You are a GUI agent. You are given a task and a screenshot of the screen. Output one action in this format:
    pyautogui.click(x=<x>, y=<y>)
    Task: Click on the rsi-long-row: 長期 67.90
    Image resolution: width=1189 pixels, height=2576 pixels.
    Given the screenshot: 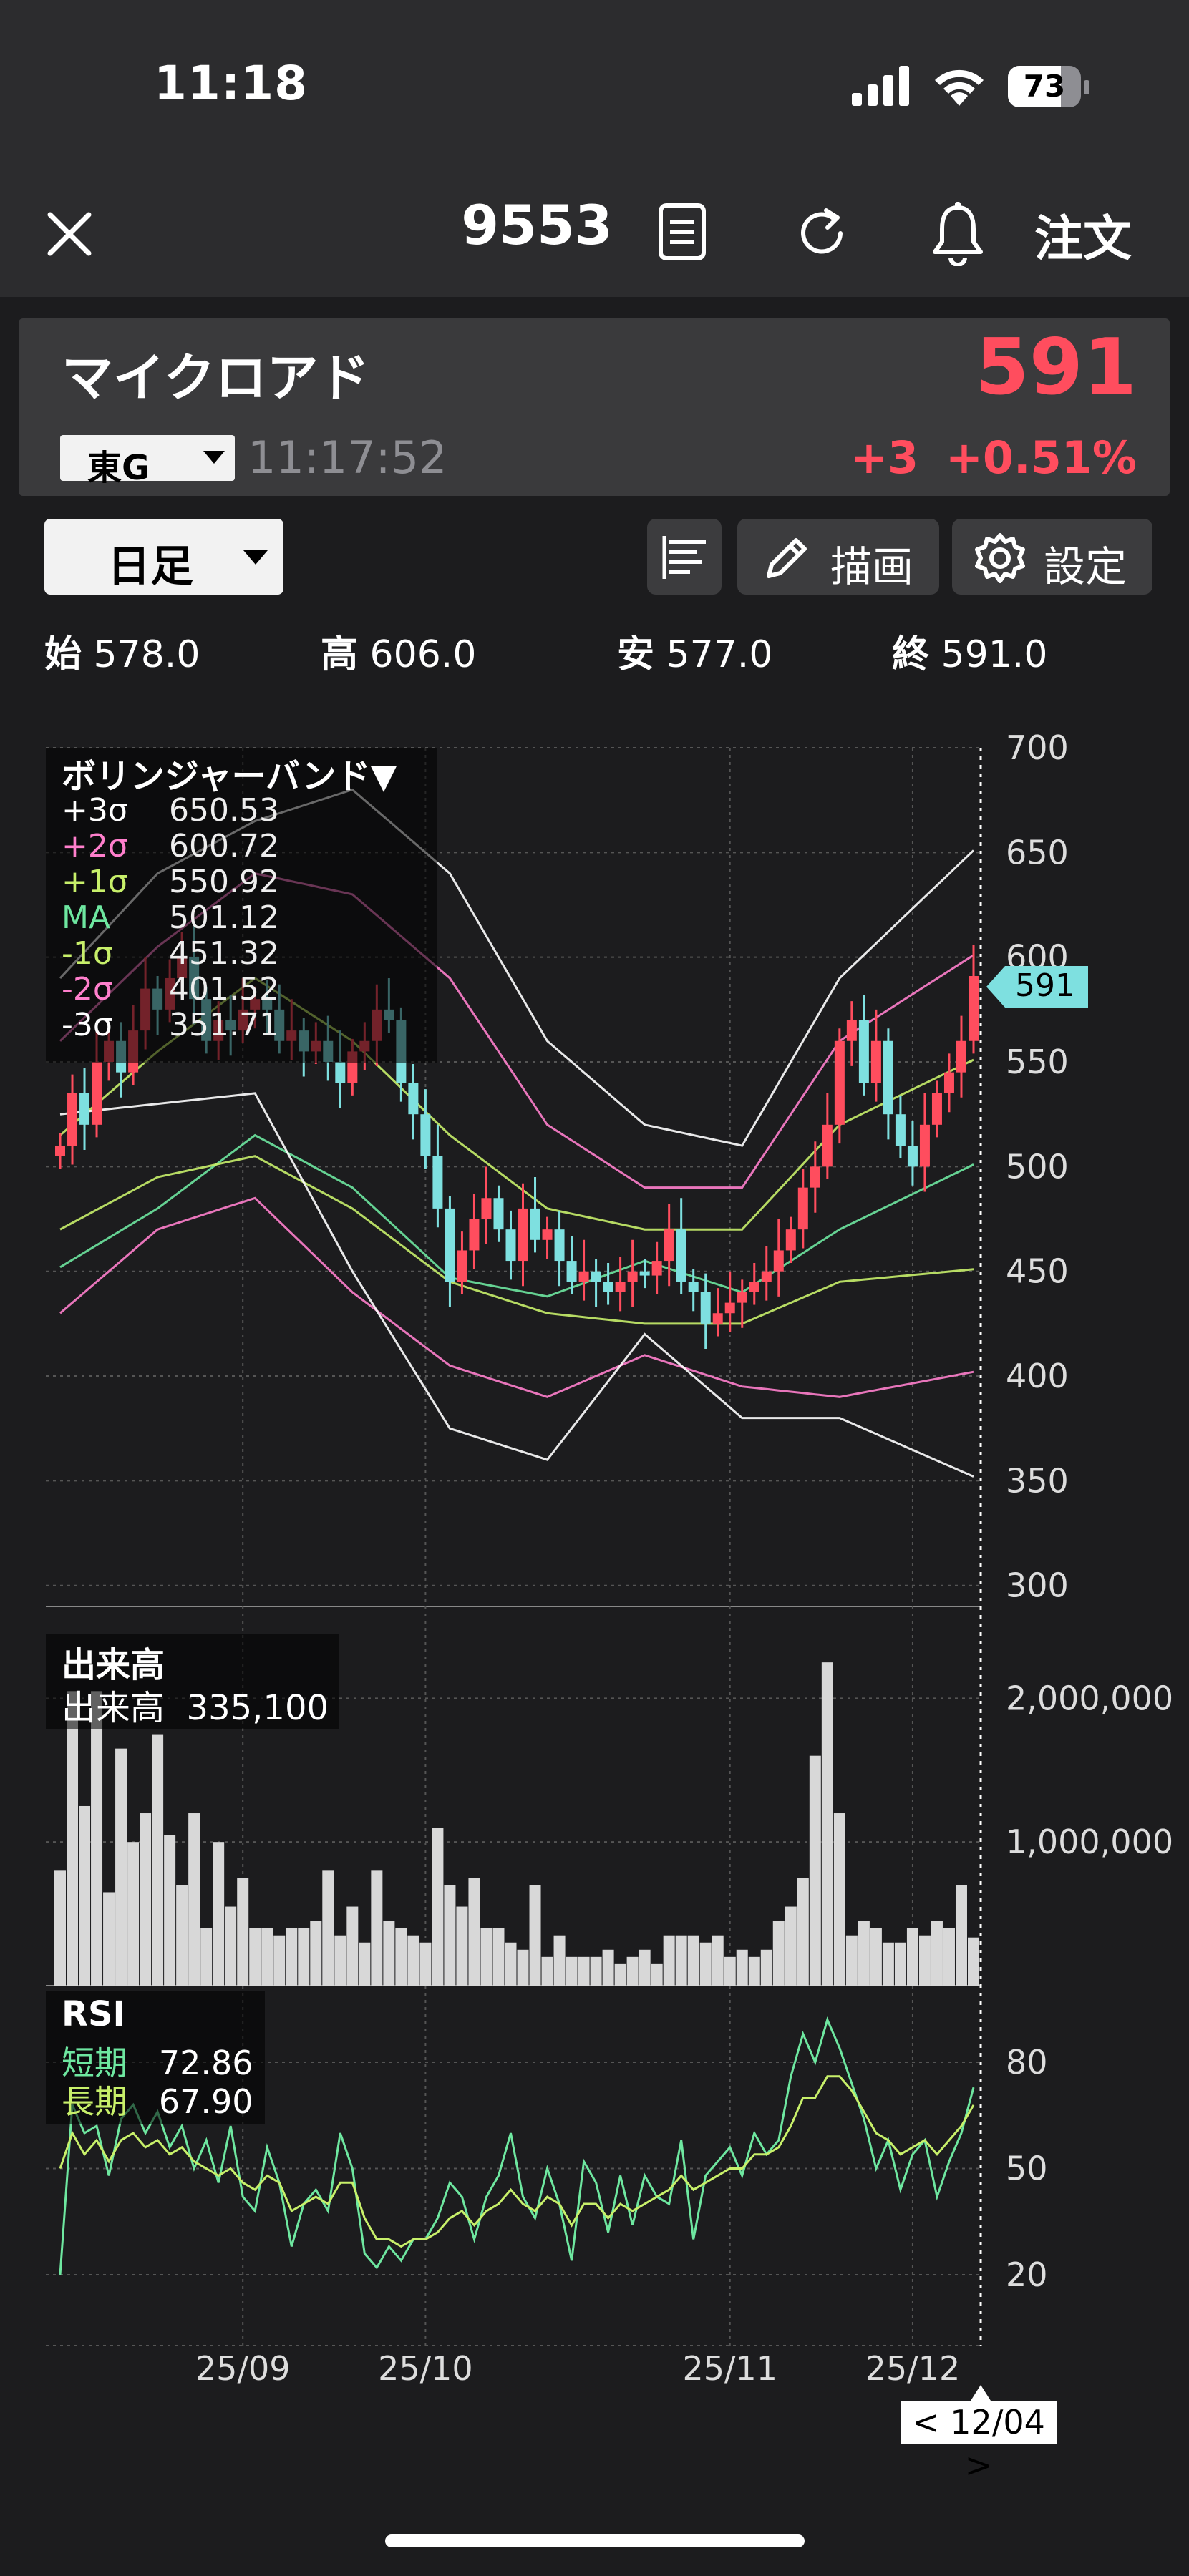 What is the action you would take?
    pyautogui.click(x=157, y=2099)
    